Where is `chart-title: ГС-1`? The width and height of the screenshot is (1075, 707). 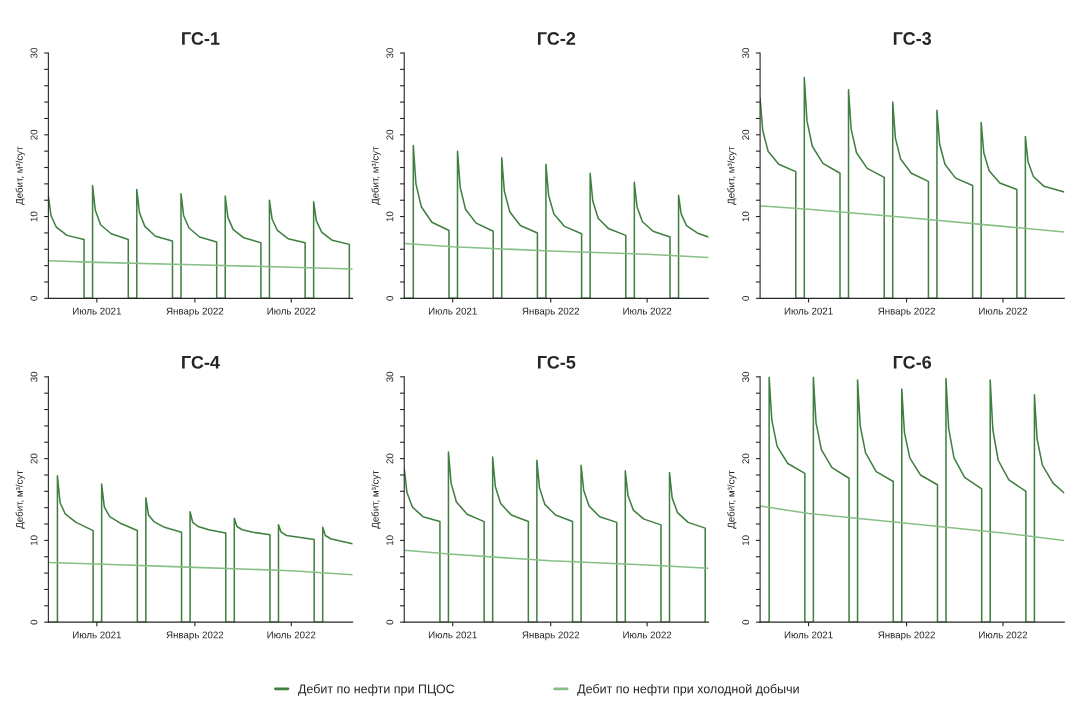
chart-title: ГС-1 is located at coordinates (201, 38).